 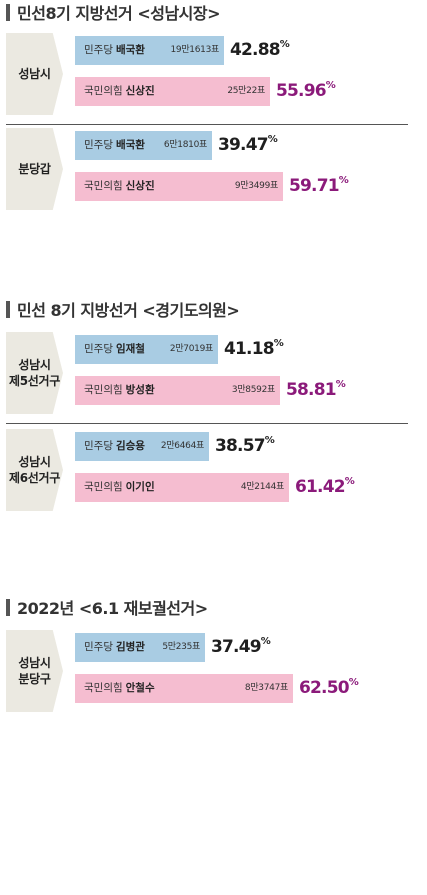 What do you see at coordinates (34, 74) in the screenshot?
I see `region-label: 성남시` at bounding box center [34, 74].